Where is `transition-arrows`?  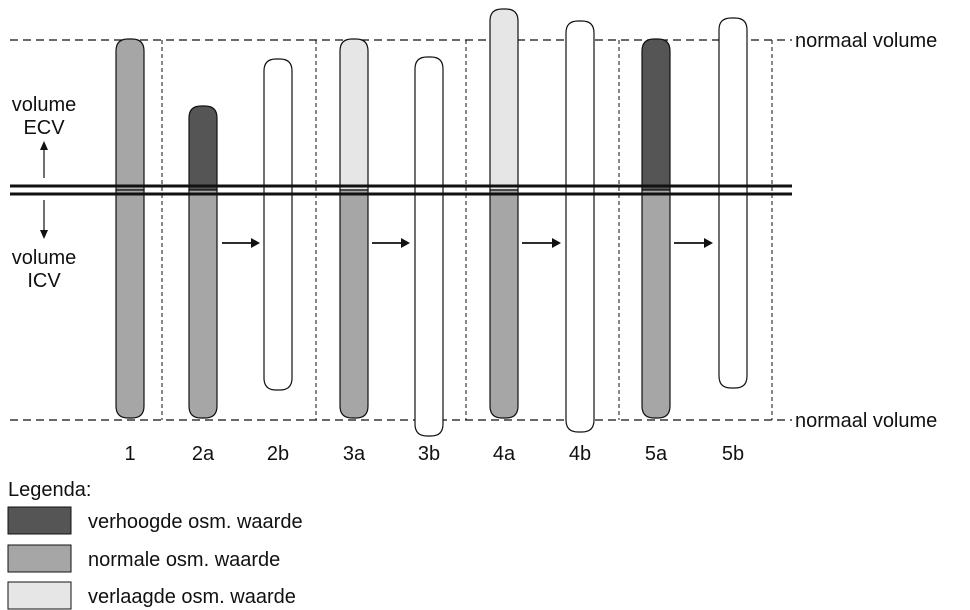
transition-arrows is located at coordinates (467, 243).